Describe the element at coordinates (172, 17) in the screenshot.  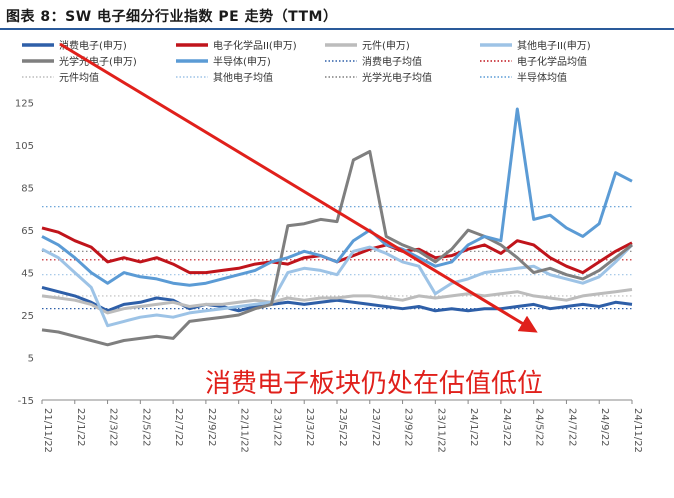
I see `chart-title: 图表 8：SW 电子细分行业指数 PE 走势（TTM）` at that location.